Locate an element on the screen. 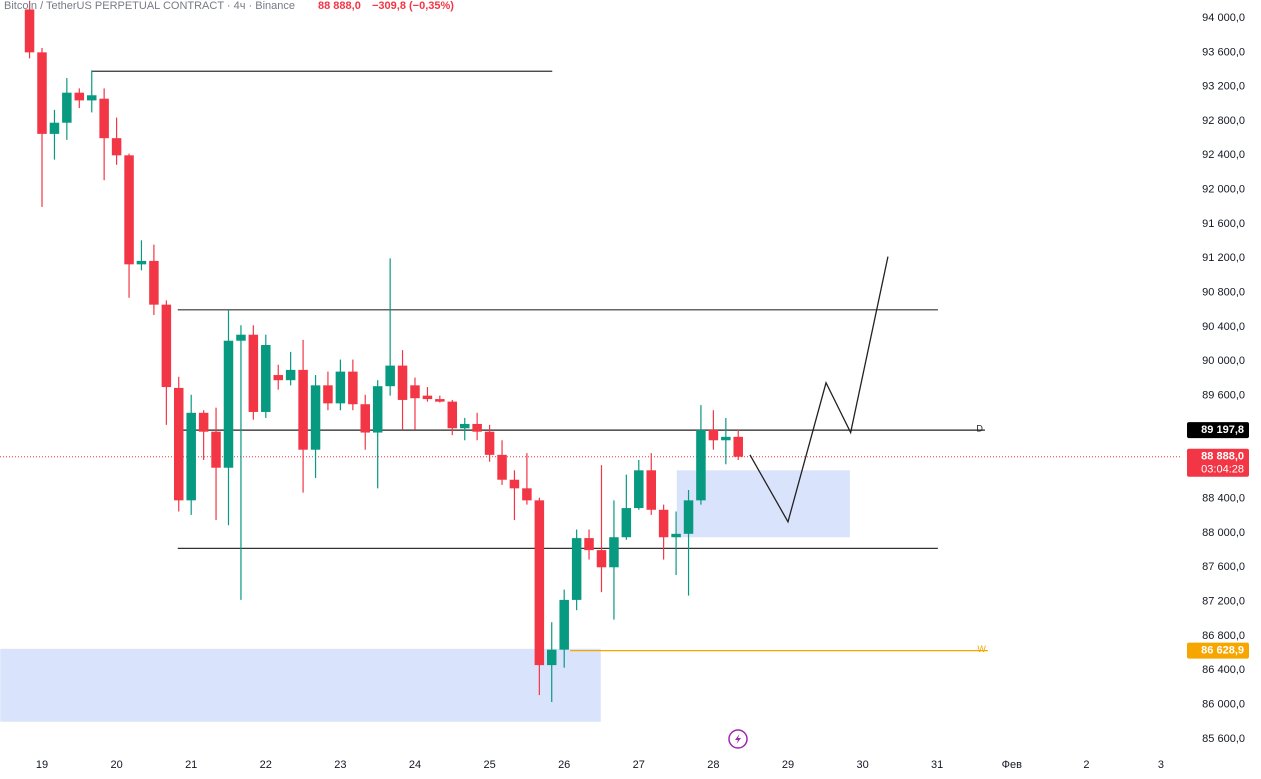 This screenshot has height=779, width=1261. x-tick-label: 23 is located at coordinates (340, 765).